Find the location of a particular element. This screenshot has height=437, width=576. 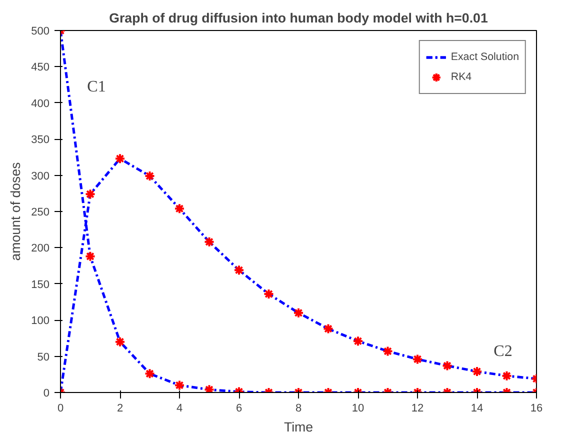

x-tick-label: 10 is located at coordinates (358, 408).